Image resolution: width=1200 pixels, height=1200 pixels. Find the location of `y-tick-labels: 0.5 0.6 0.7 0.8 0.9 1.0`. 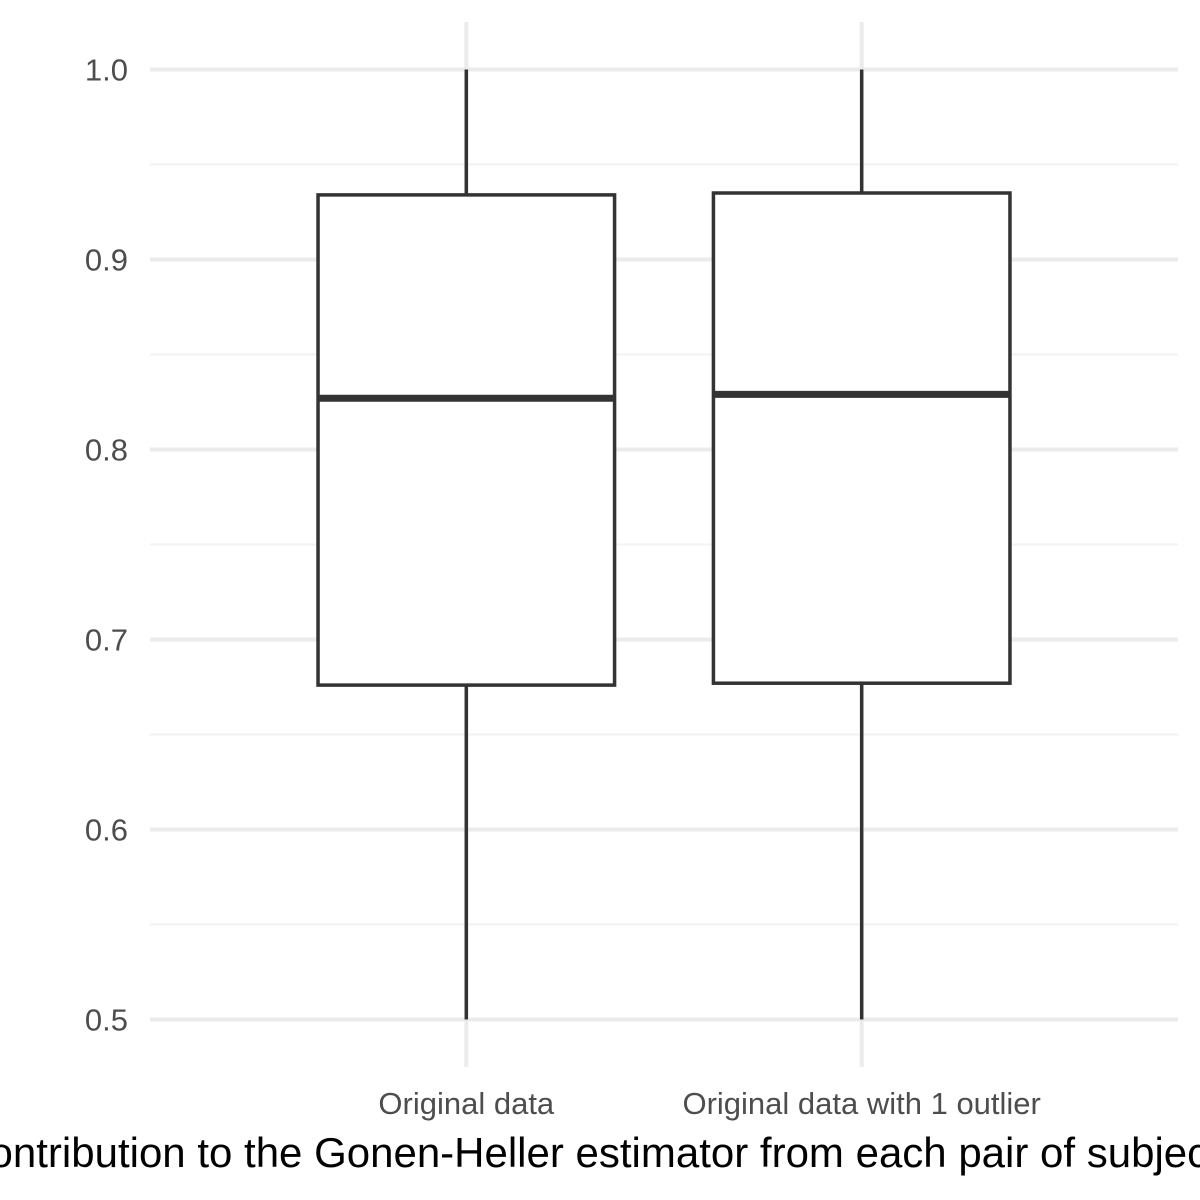

y-tick-labels: 0.5 0.6 0.7 0.8 0.9 1.0 is located at coordinates (106, 545).